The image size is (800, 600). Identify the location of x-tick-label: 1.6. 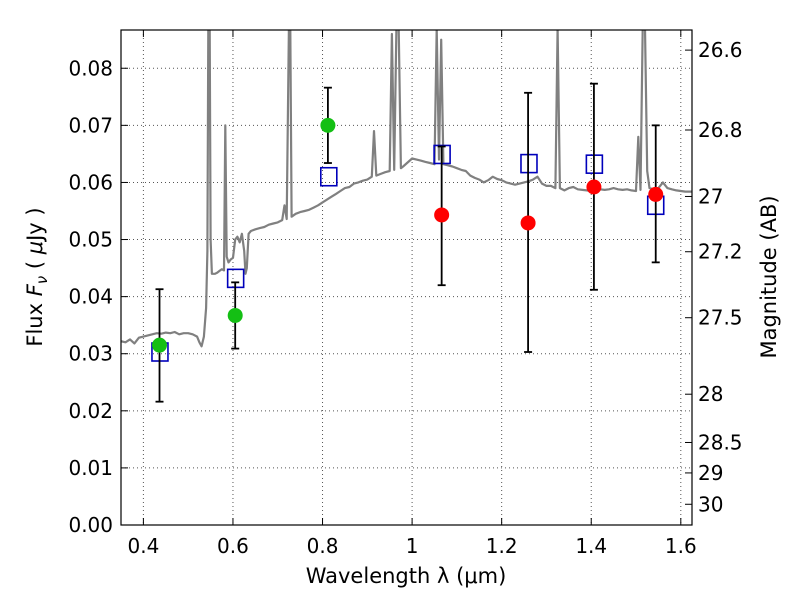
(681, 546).